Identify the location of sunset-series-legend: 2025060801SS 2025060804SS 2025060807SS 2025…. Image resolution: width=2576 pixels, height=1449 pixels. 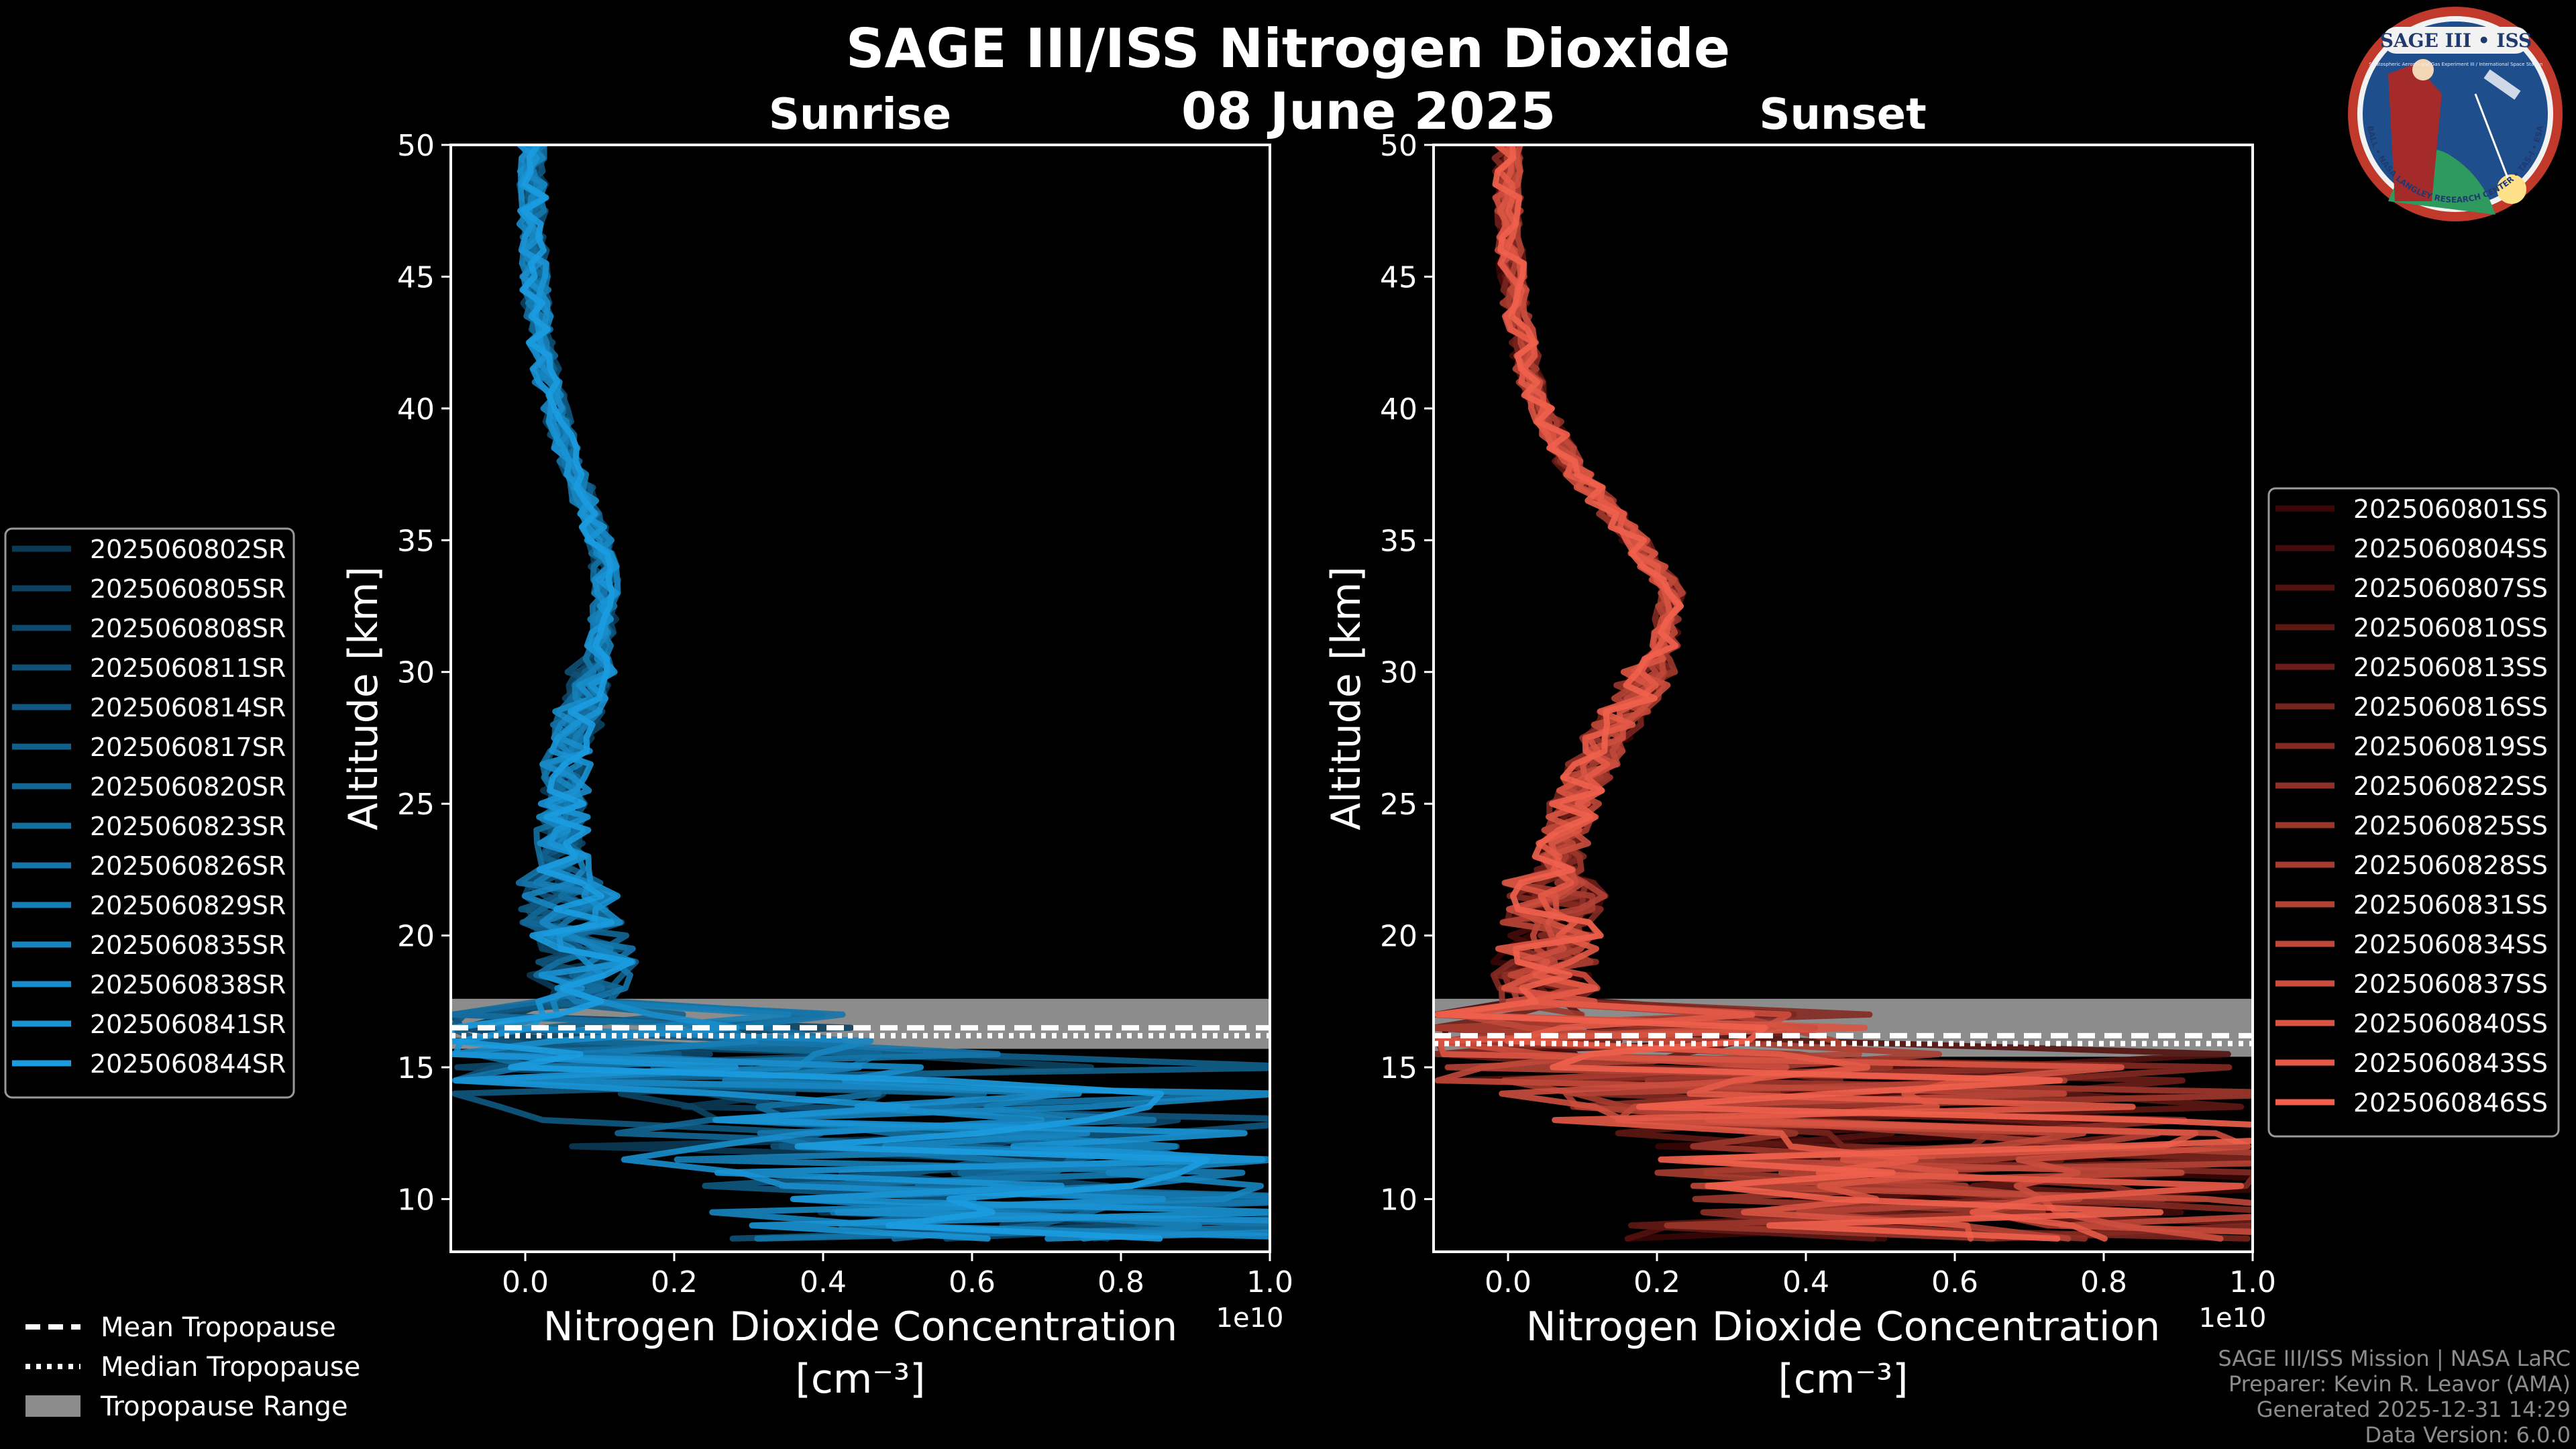
(2413, 812).